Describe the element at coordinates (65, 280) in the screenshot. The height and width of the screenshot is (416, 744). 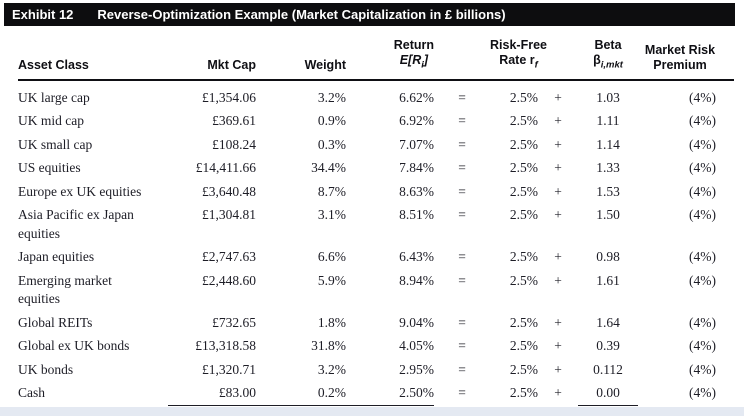
I see `asset-class-line: Emerging market` at that location.